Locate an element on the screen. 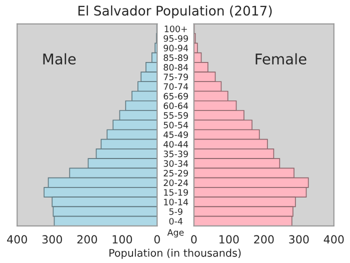  y-axis-title: Age is located at coordinates (175, 233).